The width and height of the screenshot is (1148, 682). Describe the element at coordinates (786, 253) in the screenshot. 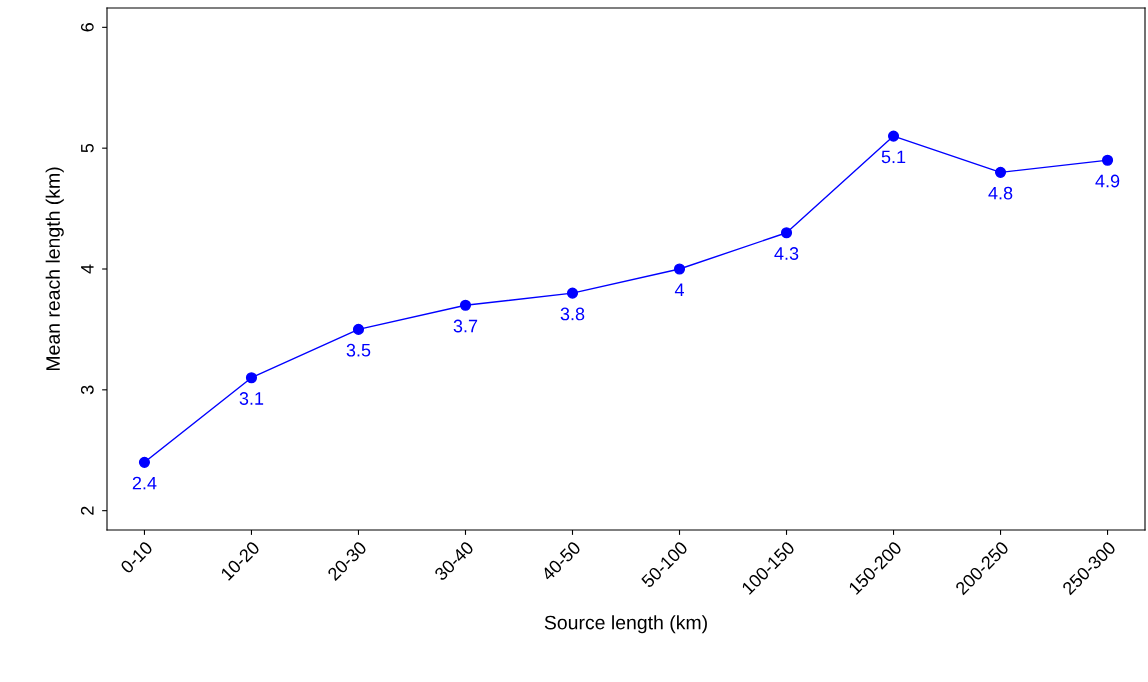

I see `data-label: 4.3` at that location.